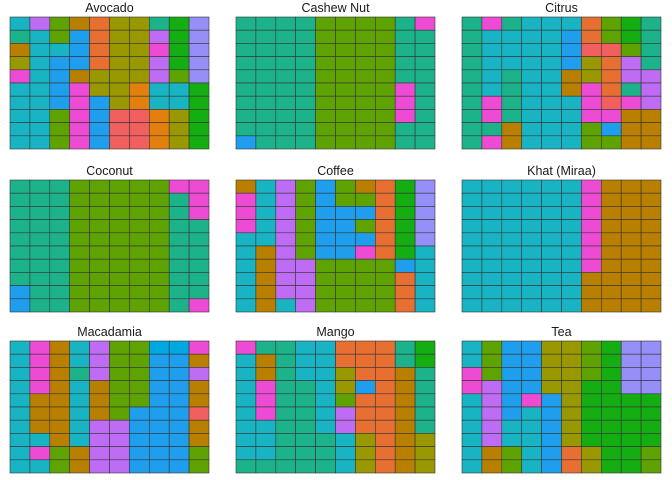  I want to click on panel-title: Cashew Nut, so click(335, 8).